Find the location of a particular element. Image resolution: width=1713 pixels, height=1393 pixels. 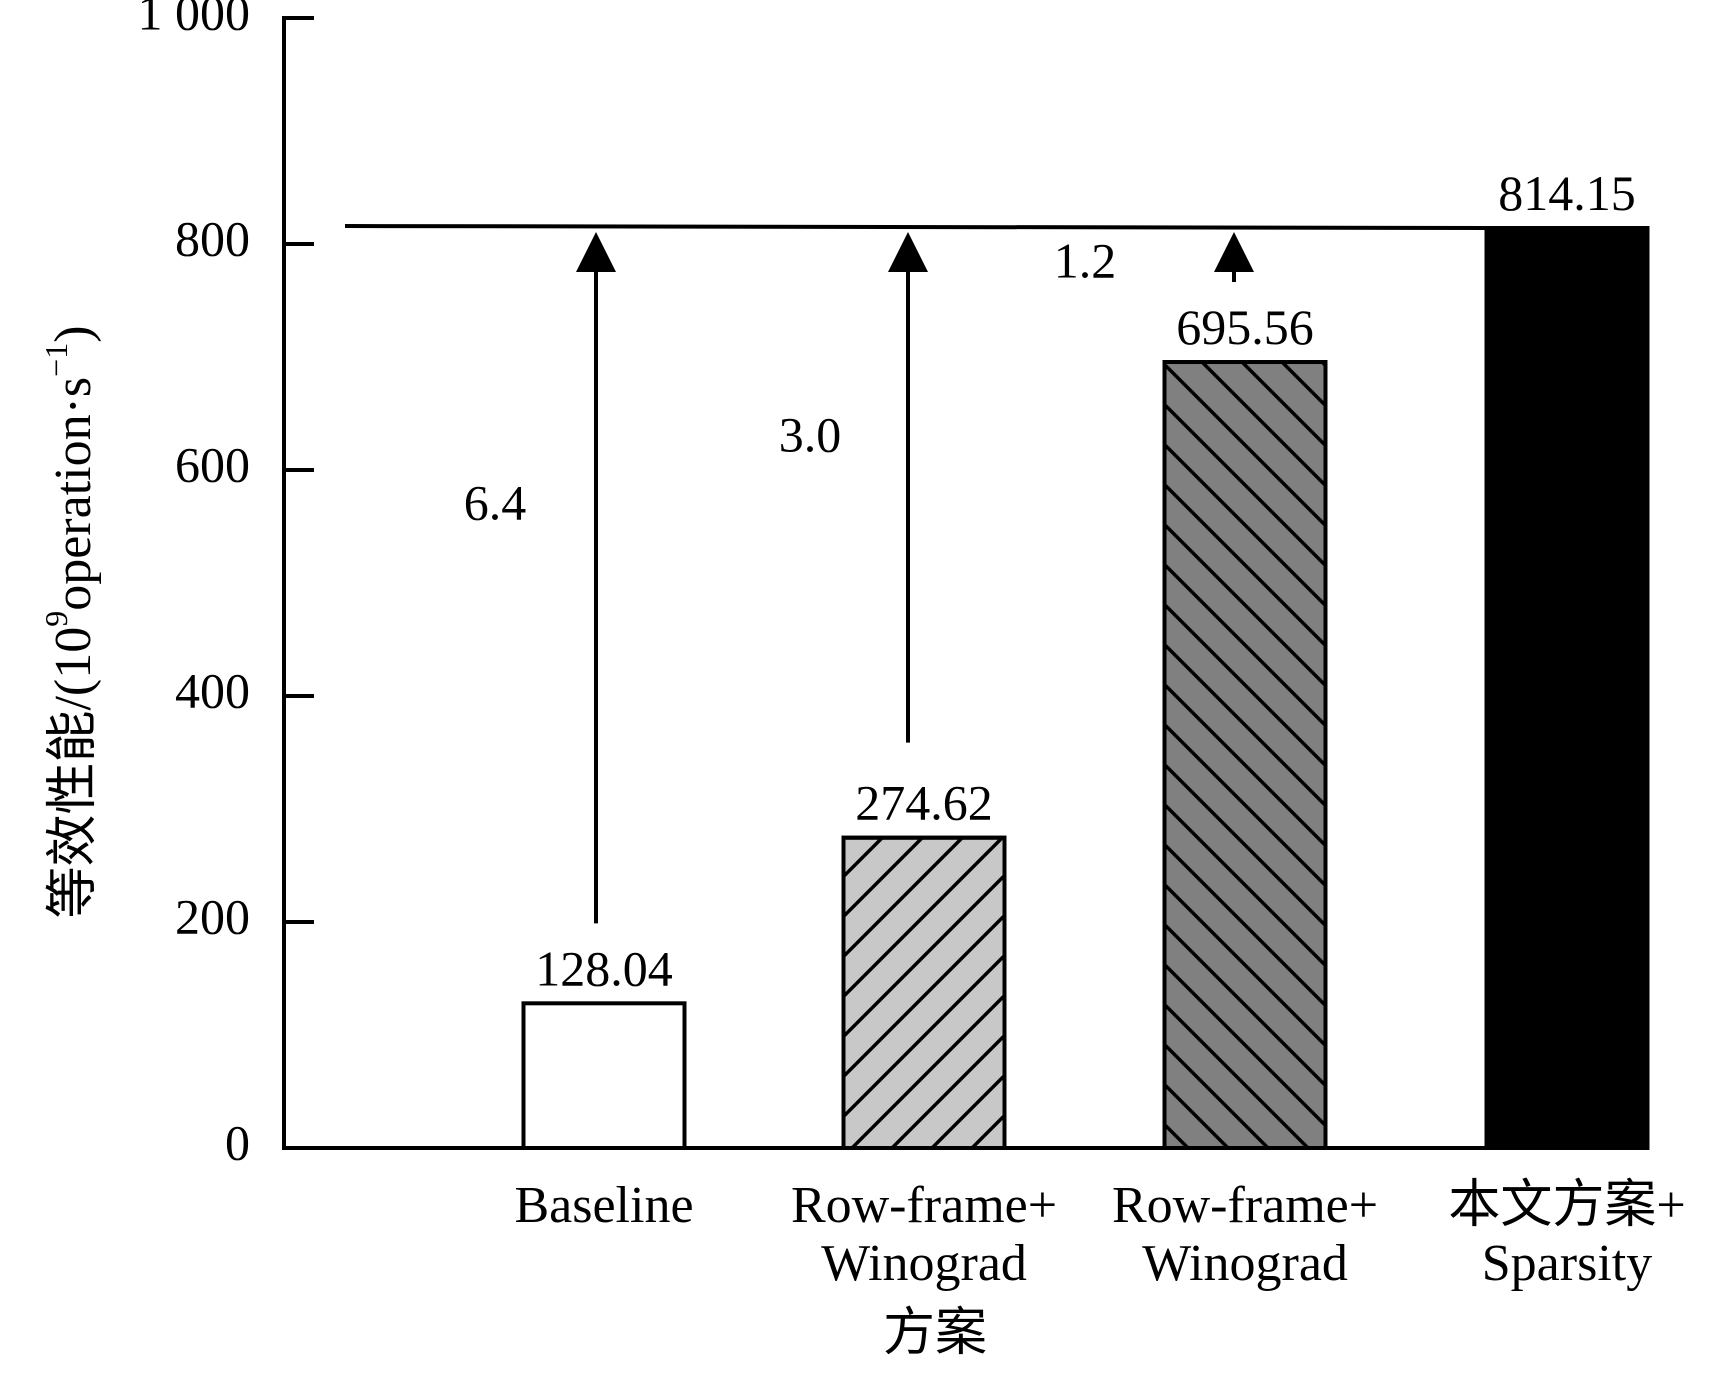

speedup-label-3: 1.2 is located at coordinates (1085, 260).